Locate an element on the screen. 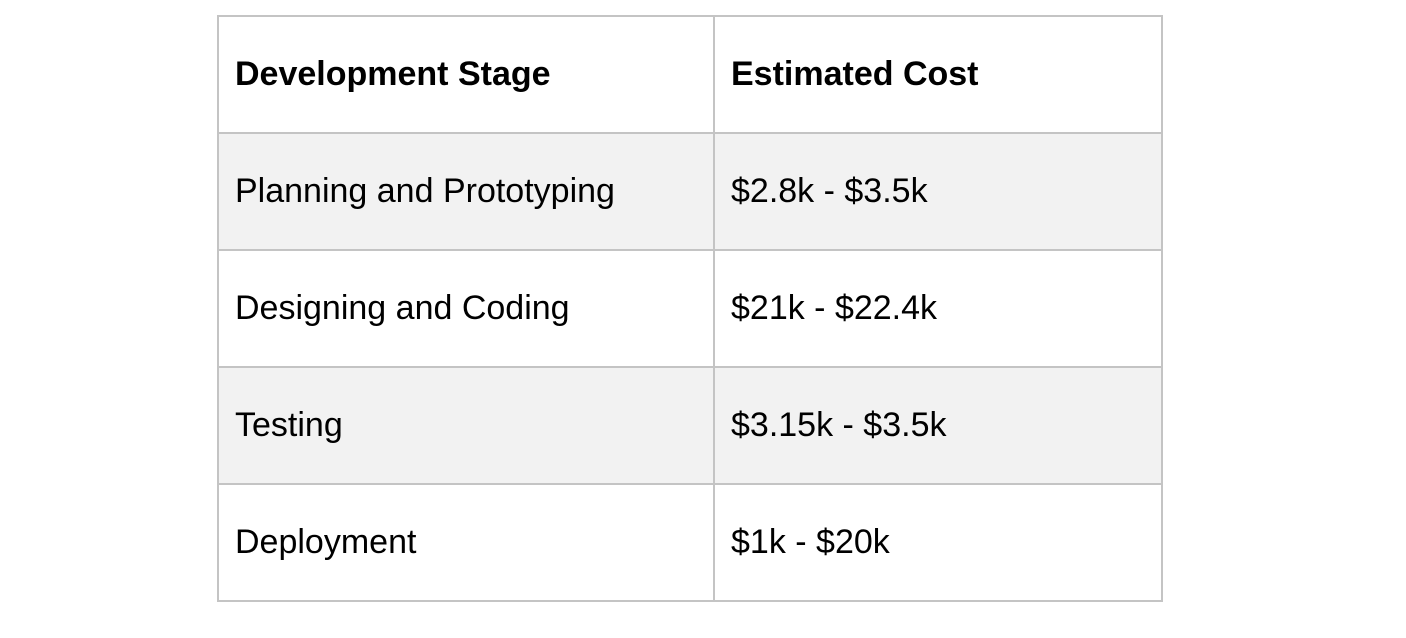 The width and height of the screenshot is (1406, 638). table-row: Testing $3.15k - $3.5k is located at coordinates (690, 425).